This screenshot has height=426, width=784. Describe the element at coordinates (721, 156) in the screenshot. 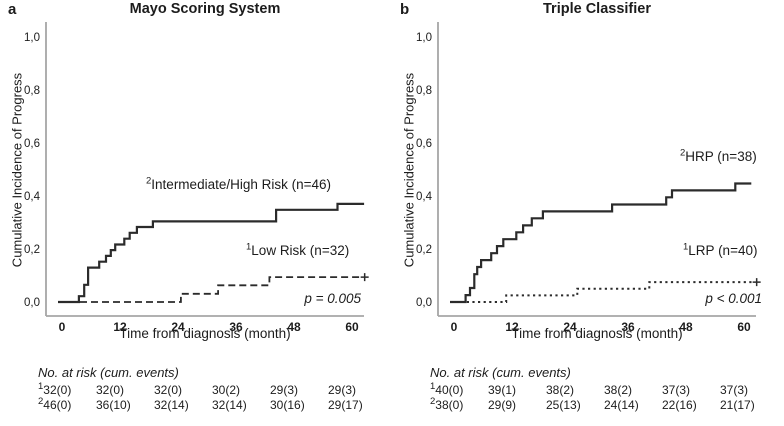

I see `legend-label: HRP (n=38)` at that location.